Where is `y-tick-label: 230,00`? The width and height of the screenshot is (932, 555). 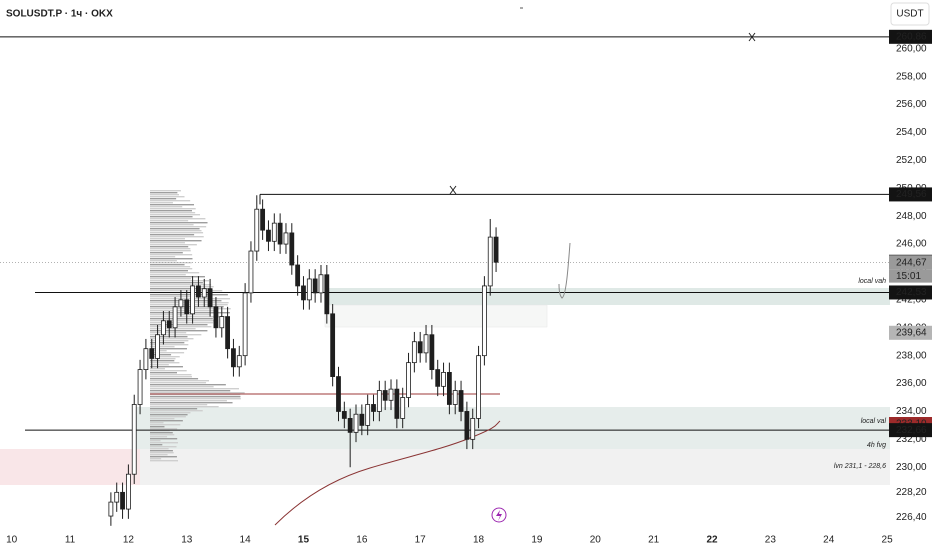
y-tick-label: 230,00 is located at coordinates (911, 467).